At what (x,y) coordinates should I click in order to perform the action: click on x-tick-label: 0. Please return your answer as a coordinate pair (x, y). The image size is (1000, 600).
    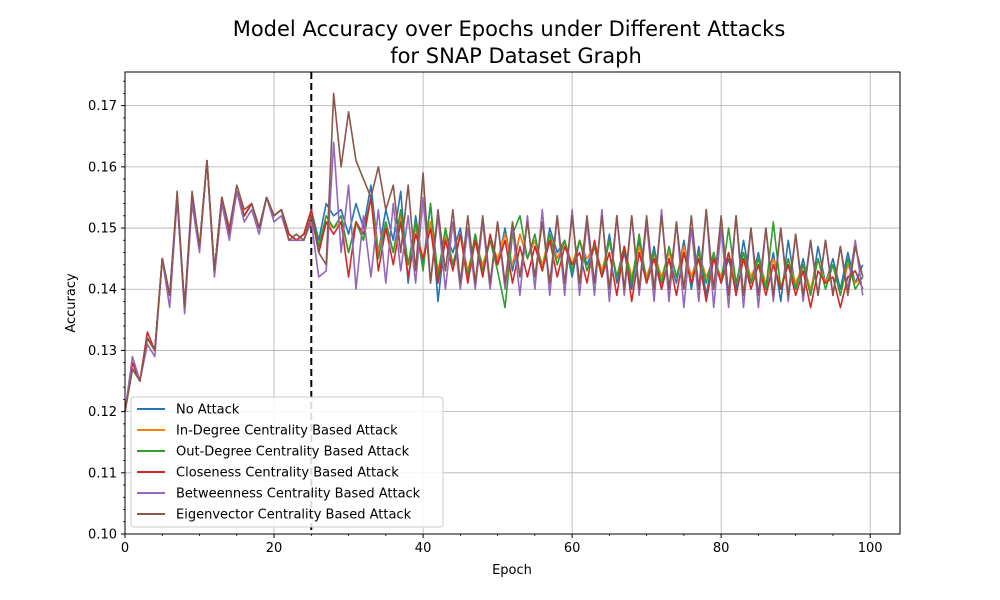
    Looking at the image, I should click on (125, 548).